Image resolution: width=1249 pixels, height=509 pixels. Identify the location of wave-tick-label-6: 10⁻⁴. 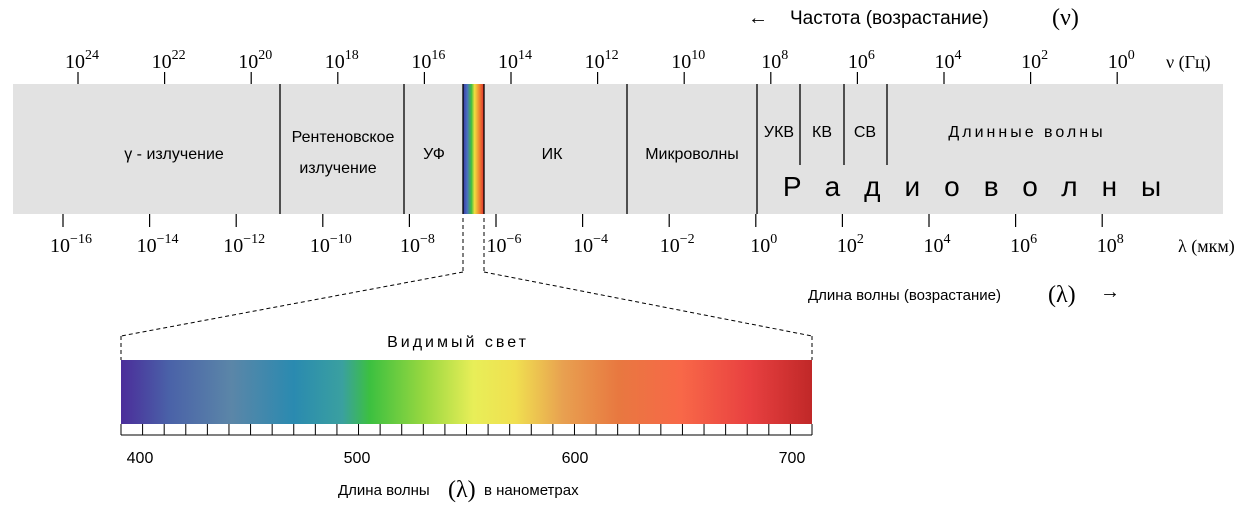
(590, 244).